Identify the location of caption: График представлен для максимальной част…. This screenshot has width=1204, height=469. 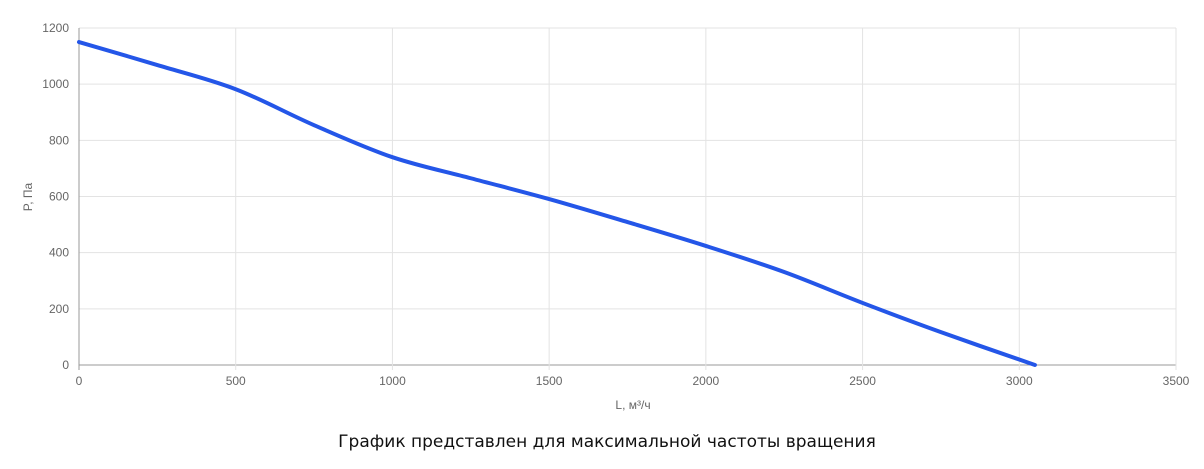
(607, 442).